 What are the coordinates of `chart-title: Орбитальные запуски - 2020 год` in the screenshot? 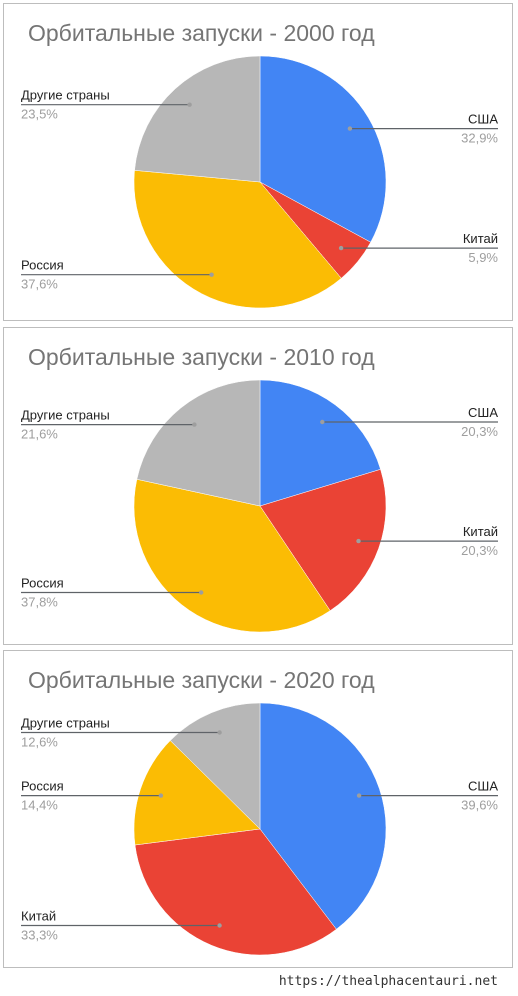 It's located at (201, 680).